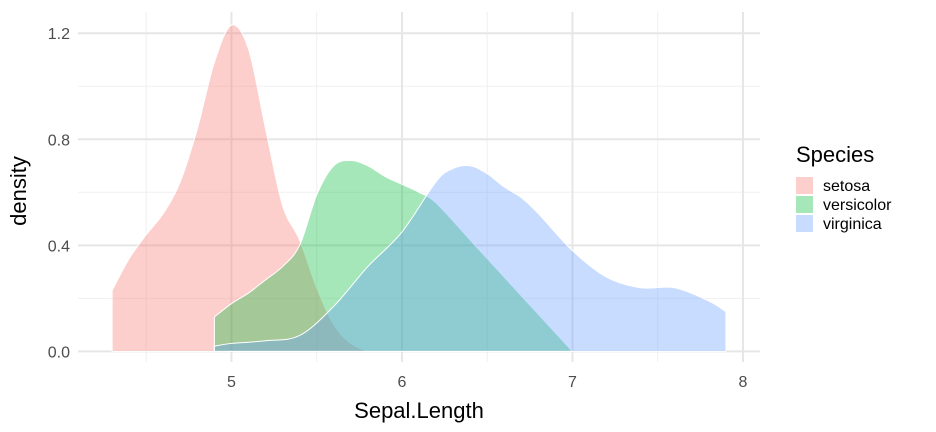 The height and width of the screenshot is (432, 936). Describe the element at coordinates (59, 352) in the screenshot. I see `y-tick-label: 0.0` at that location.